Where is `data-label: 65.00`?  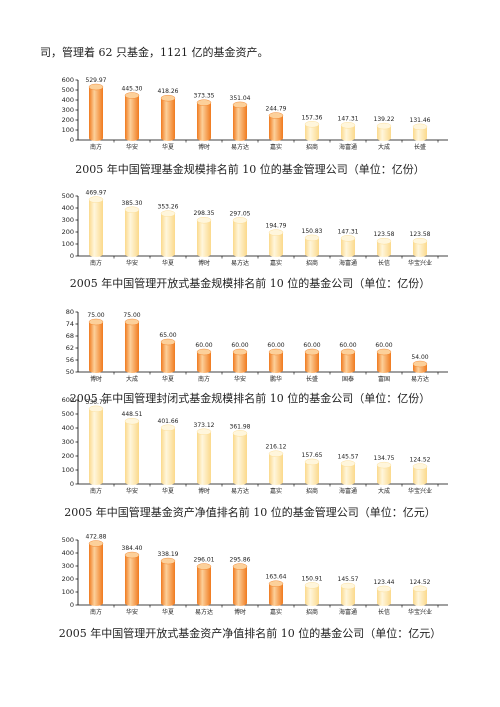 data-label: 65.00 is located at coordinates (167, 335).